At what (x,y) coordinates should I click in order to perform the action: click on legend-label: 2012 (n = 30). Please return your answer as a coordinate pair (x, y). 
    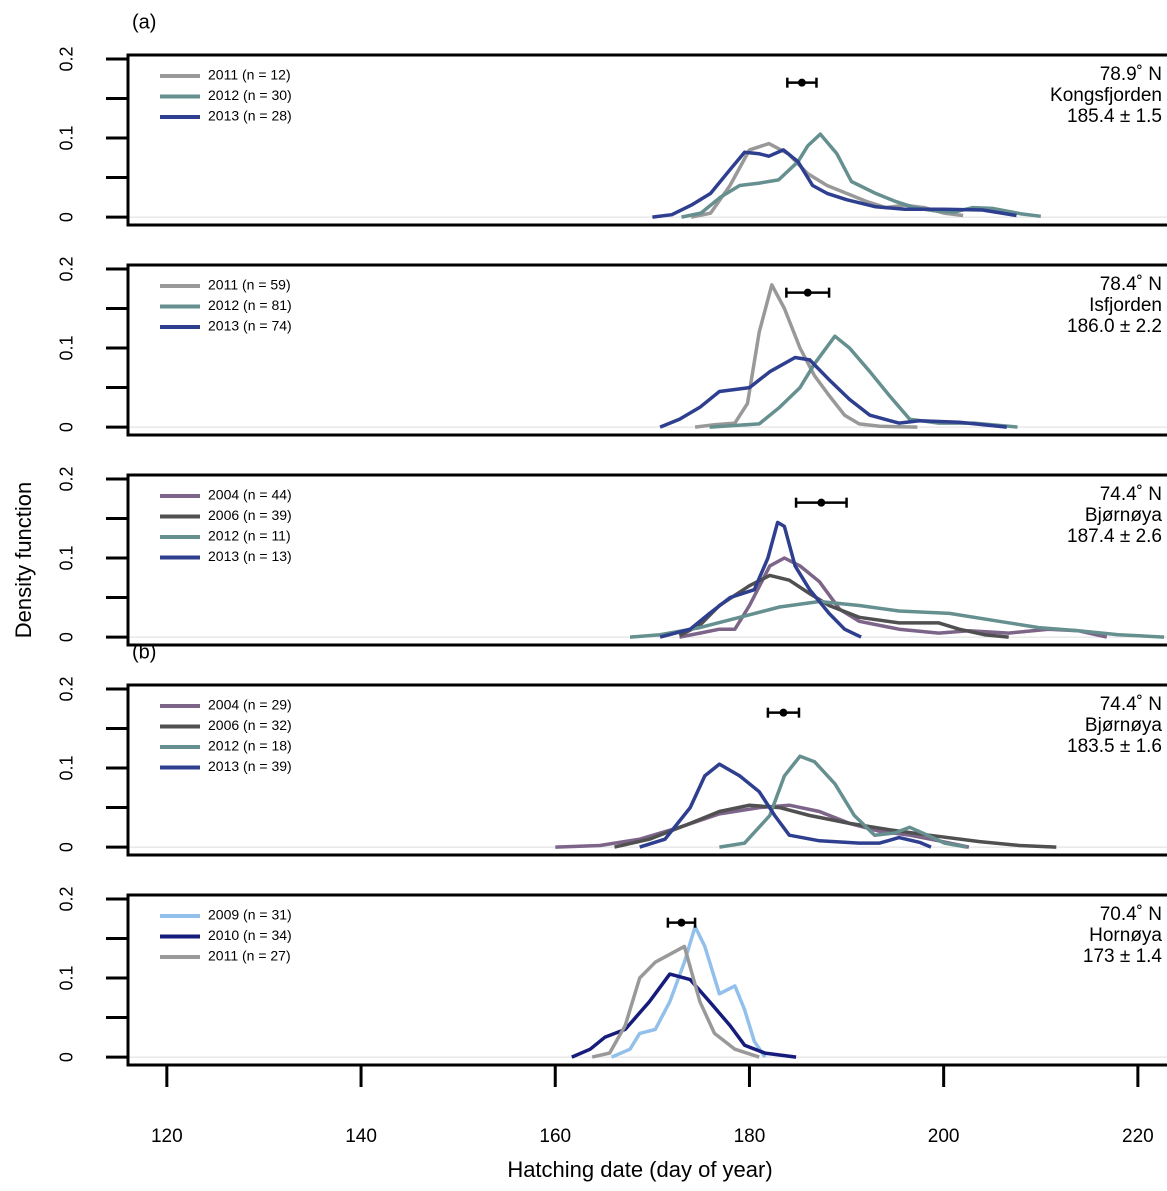
    Looking at the image, I should click on (250, 95).